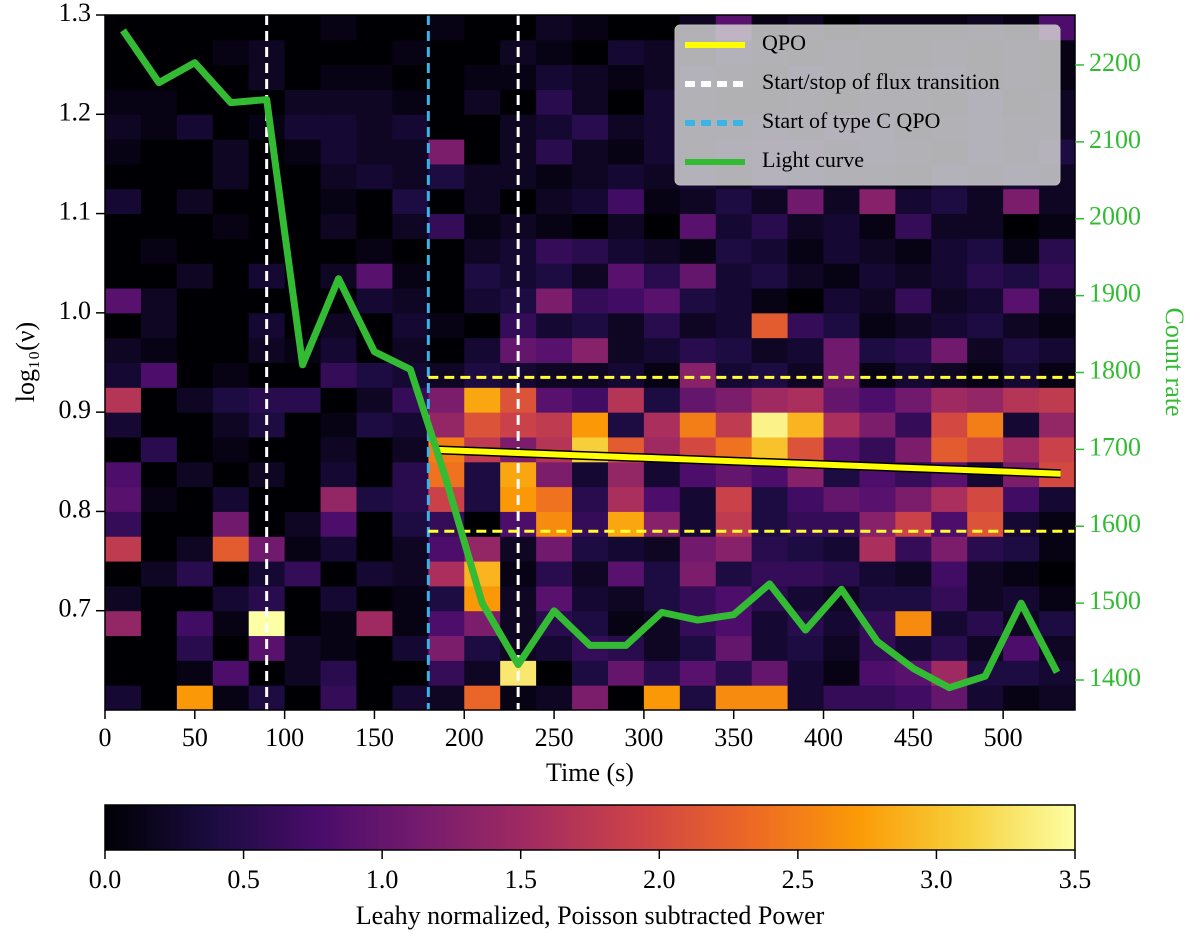 The width and height of the screenshot is (1200, 938). I want to click on colorbar-tick-label: 3.5, so click(1075, 879).